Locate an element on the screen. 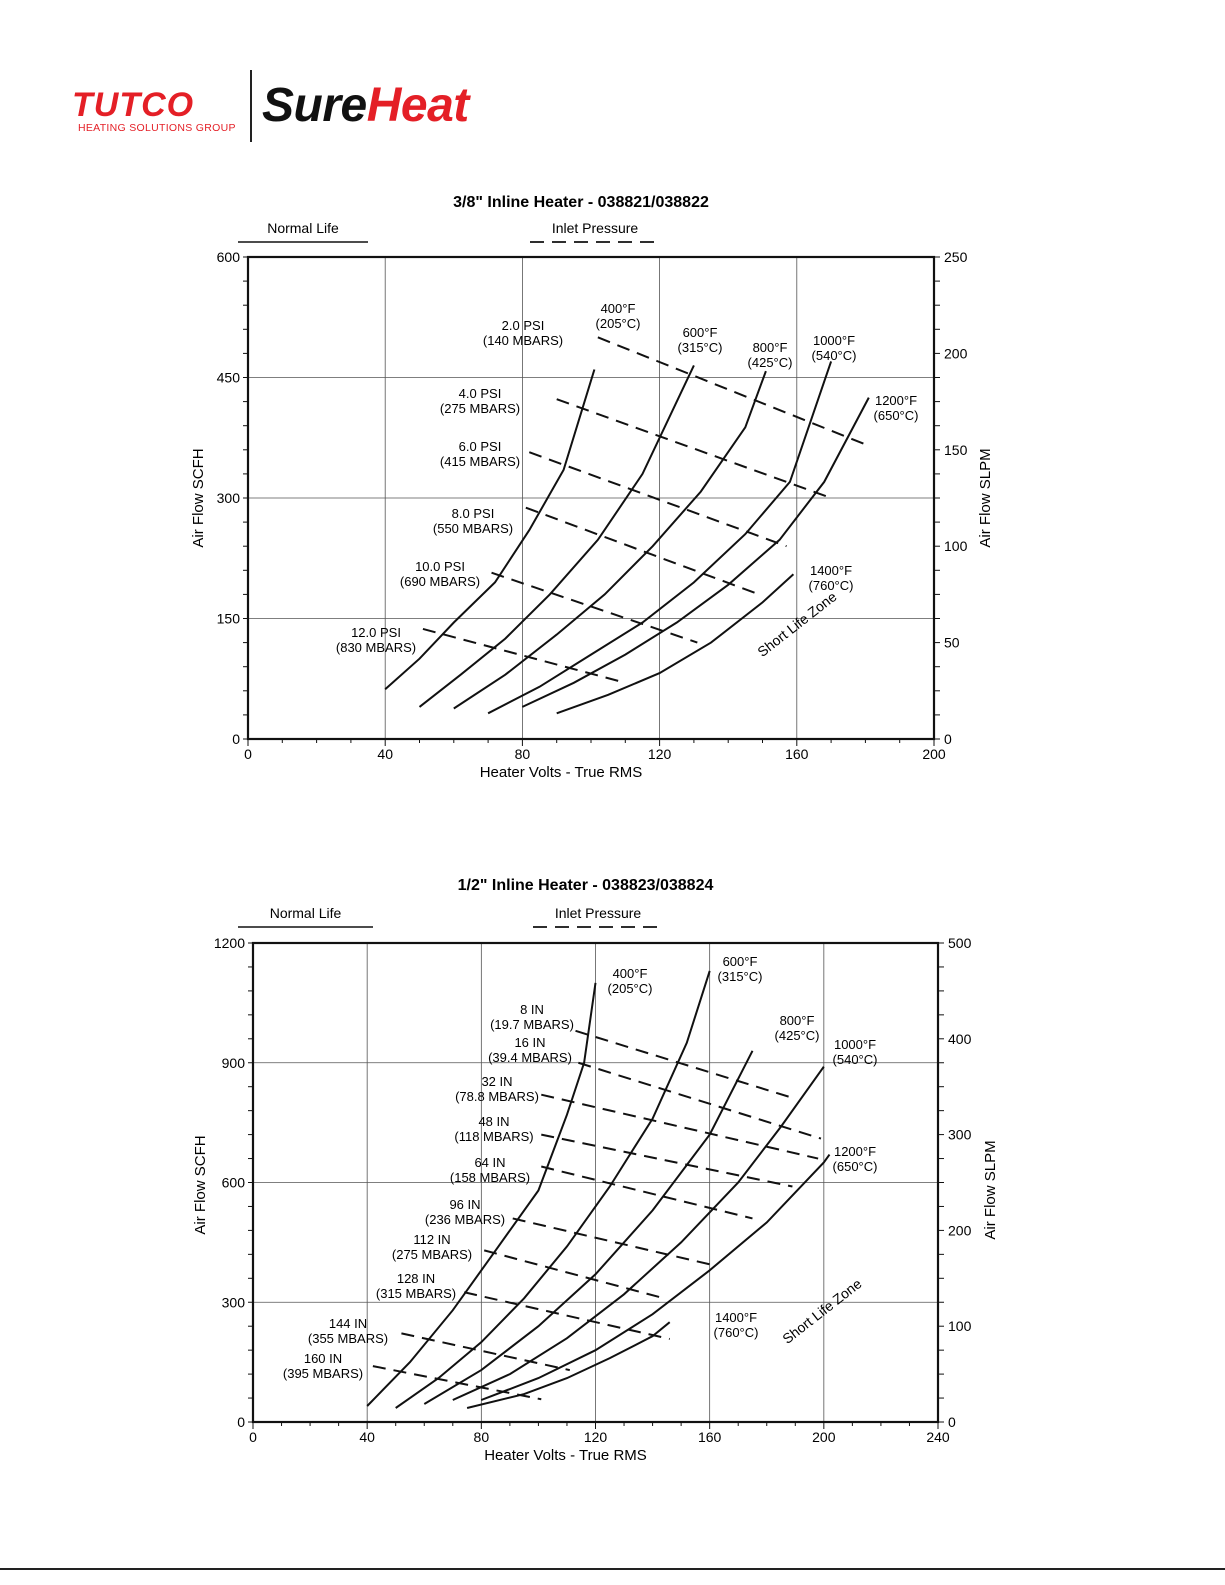  pressure-label-mbars: (78.8 MBARS) is located at coordinates (497, 1096).